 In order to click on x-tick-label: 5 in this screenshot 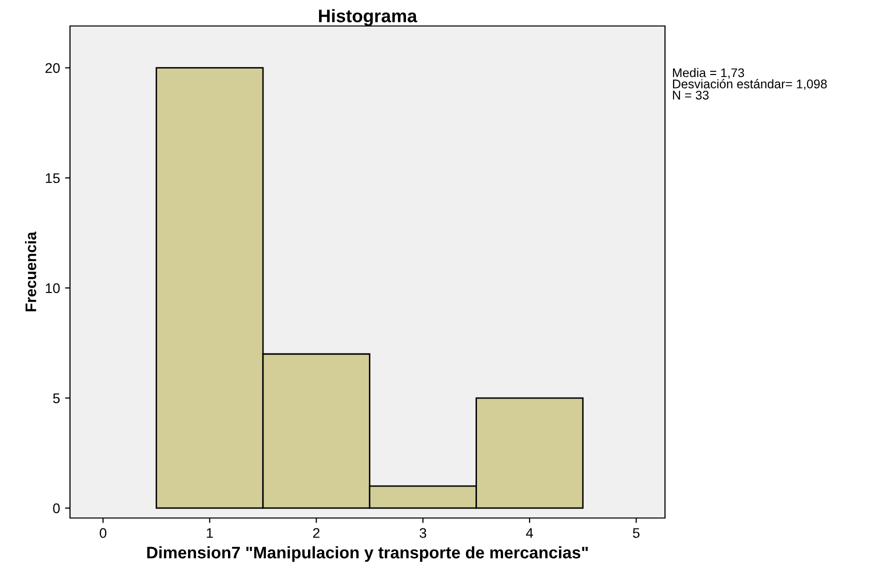, I will do `click(636, 533)`.